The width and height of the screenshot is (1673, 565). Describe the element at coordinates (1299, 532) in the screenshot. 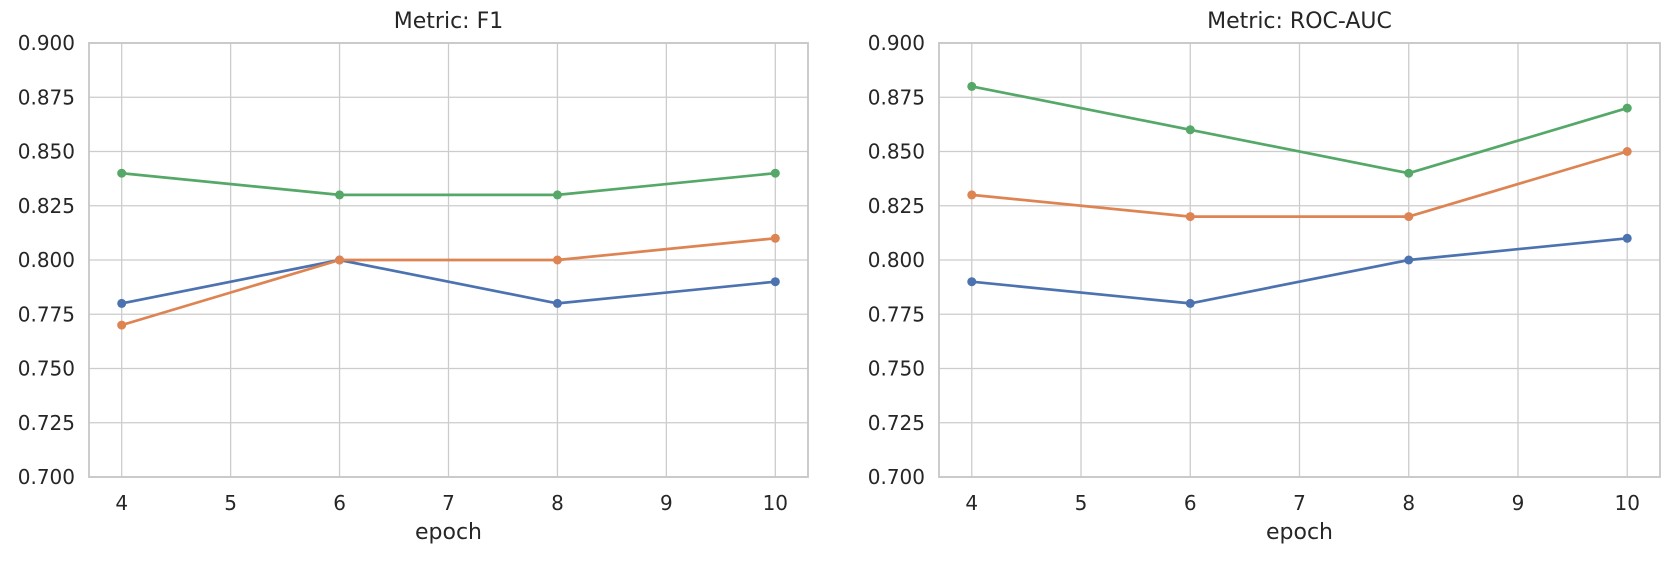

I see `x-axis-label-roc-auc: epoch` at that location.